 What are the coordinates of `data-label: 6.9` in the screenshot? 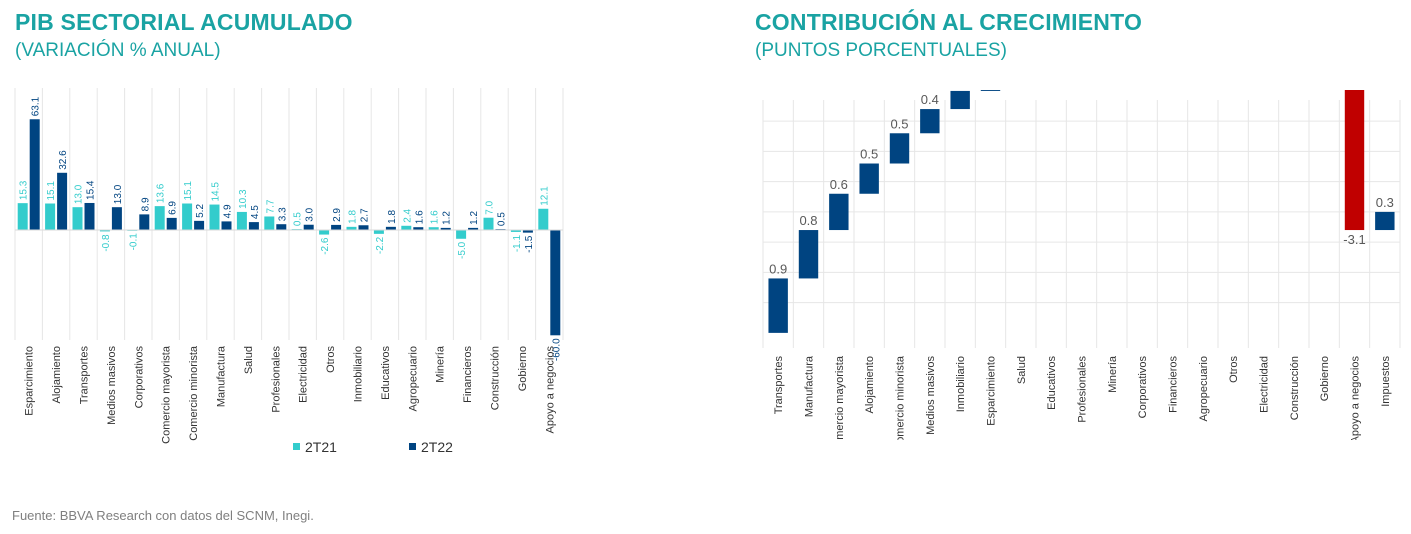 It's located at (173, 208).